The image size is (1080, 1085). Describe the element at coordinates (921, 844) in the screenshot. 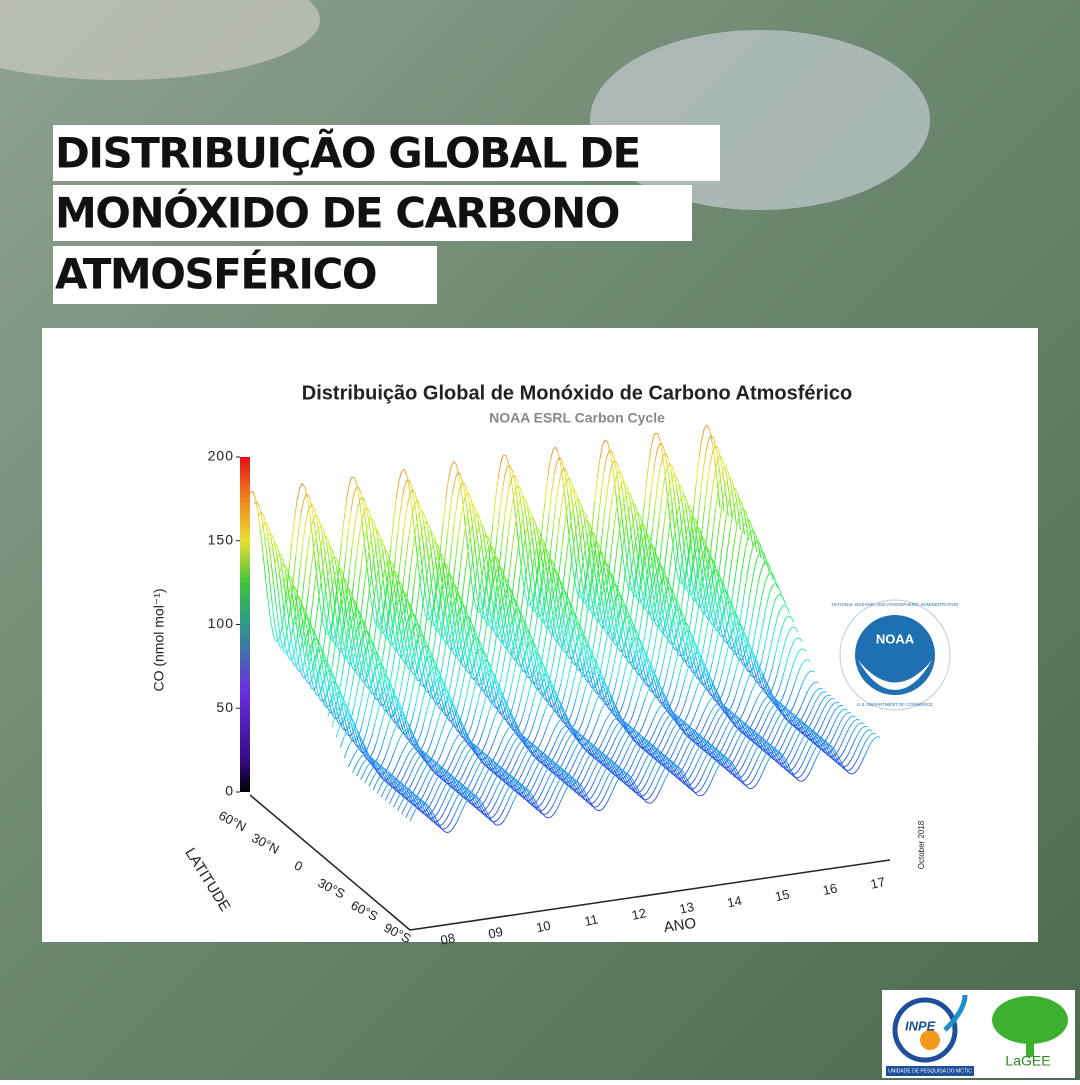

I see `date-note: October 2018` at that location.